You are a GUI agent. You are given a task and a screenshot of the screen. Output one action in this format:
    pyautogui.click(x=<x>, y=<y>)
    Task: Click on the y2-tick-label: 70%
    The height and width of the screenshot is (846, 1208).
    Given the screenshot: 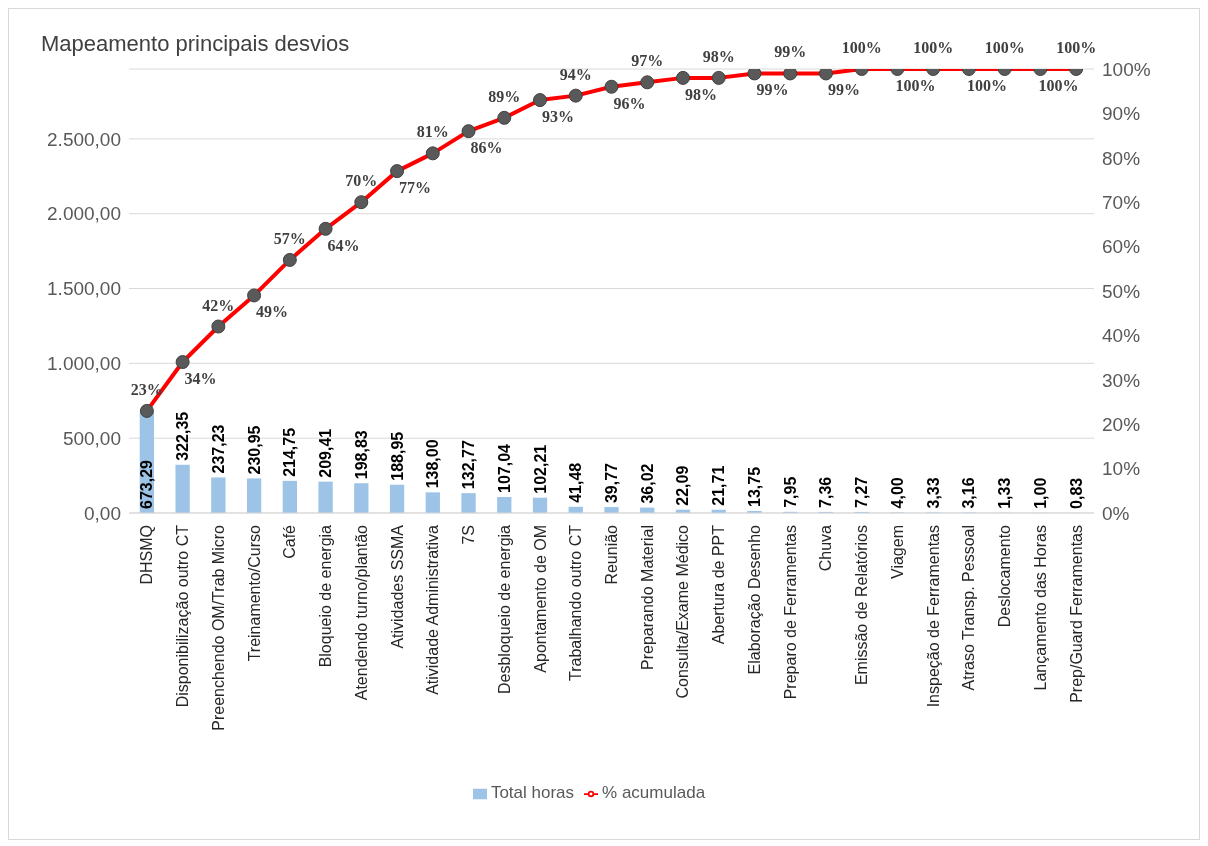 What is the action you would take?
    pyautogui.click(x=1121, y=202)
    